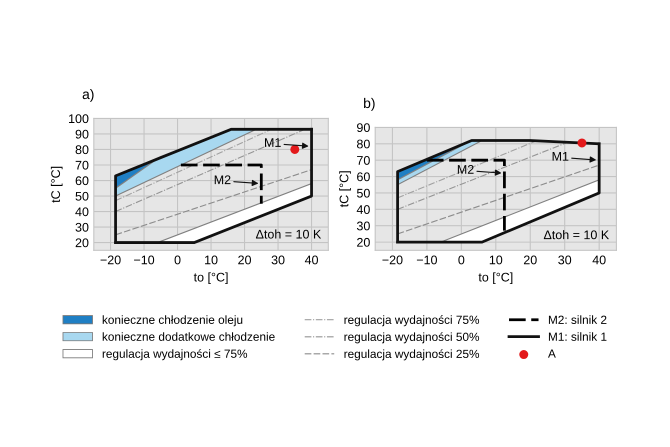 The width and height of the screenshot is (670, 447). What do you see at coordinates (172, 320) in the screenshot?
I see `legend-label: konieczne chłodzenie oleju` at bounding box center [172, 320].